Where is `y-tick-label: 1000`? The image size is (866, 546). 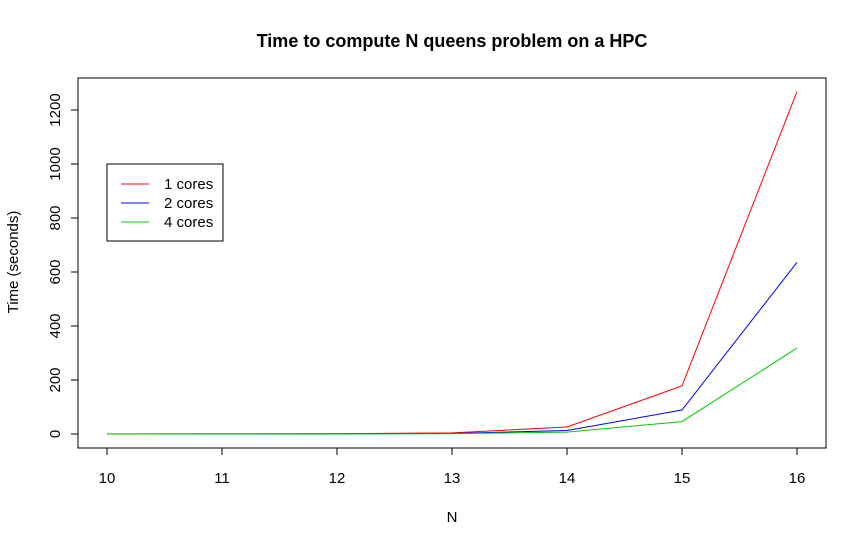 y-tick-label: 1000 is located at coordinates (55, 163).